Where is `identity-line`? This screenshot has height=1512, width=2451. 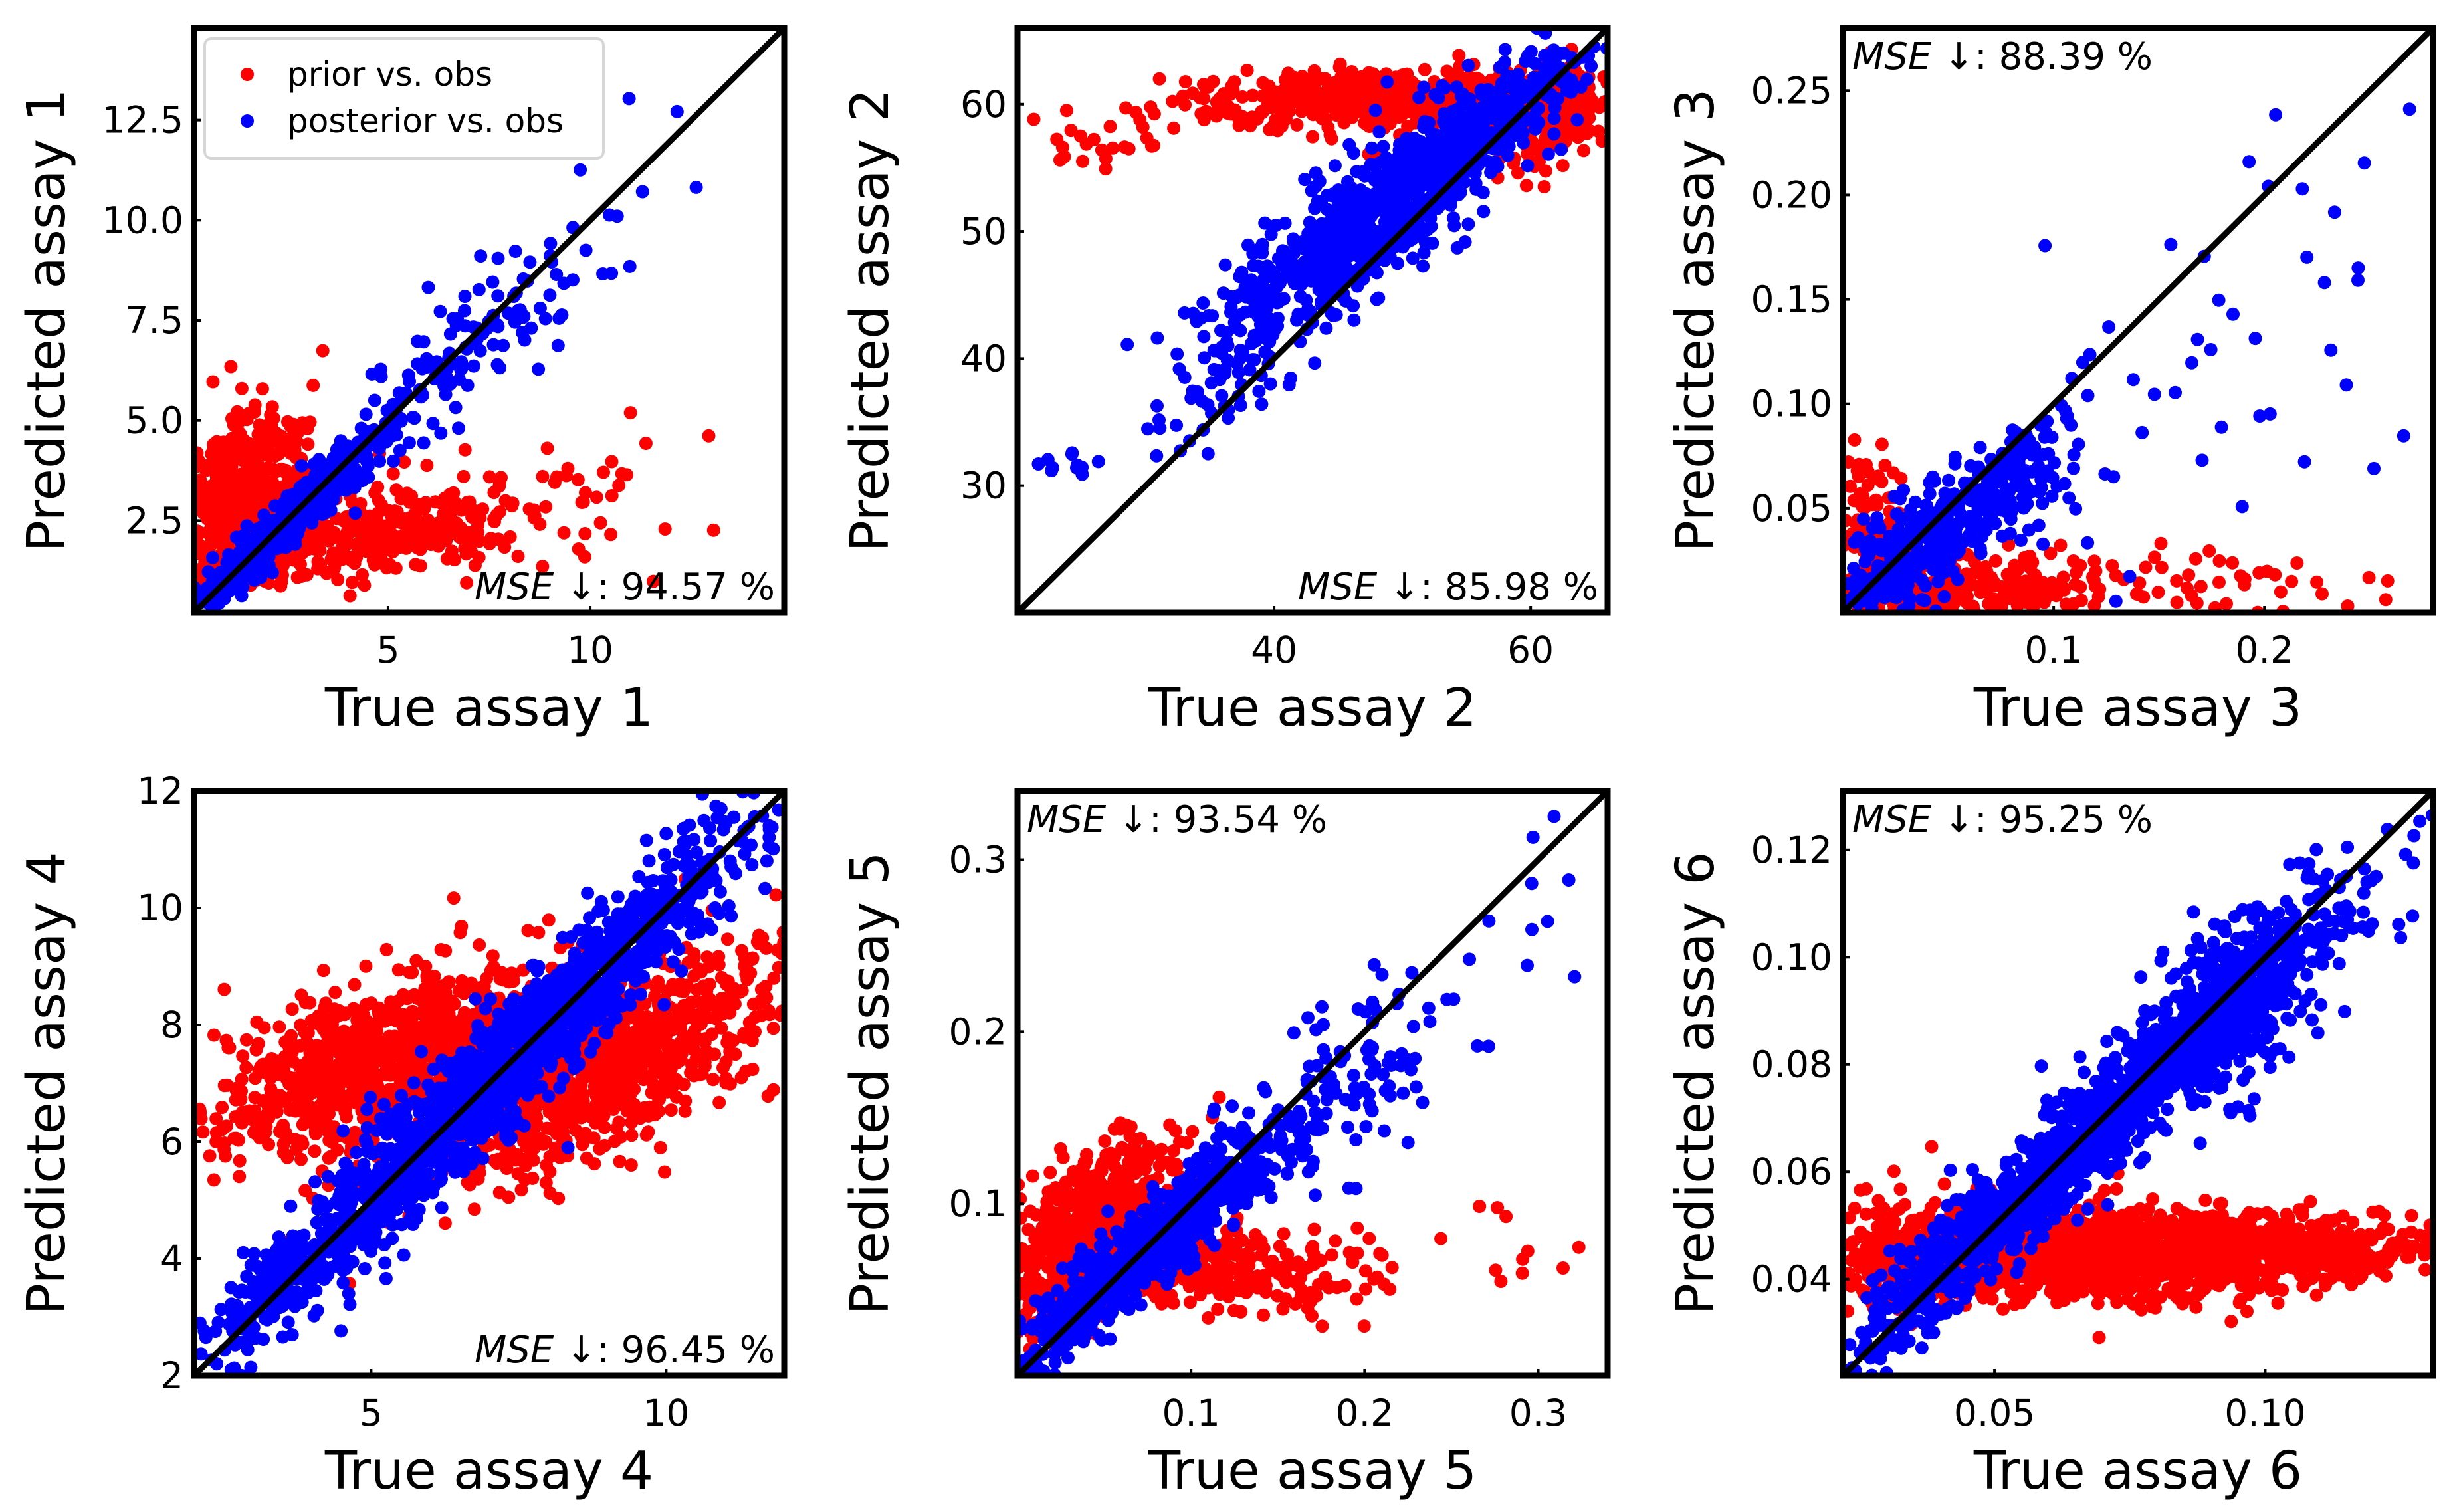
identity-line is located at coordinates (2138, 320).